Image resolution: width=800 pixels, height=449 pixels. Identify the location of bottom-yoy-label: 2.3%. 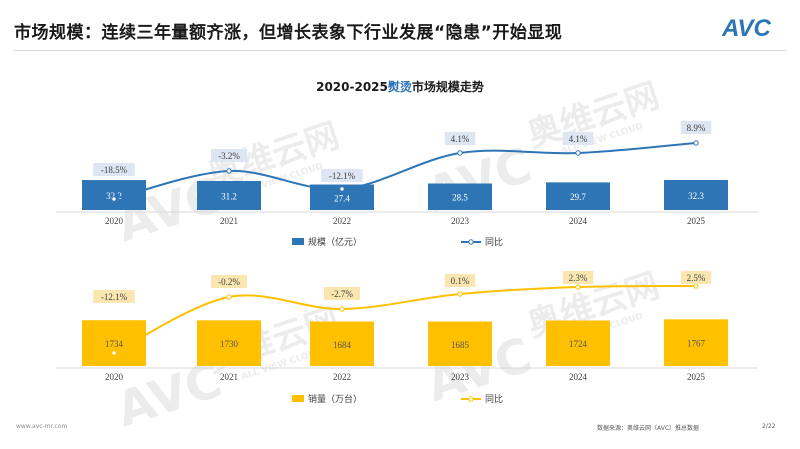
(578, 278).